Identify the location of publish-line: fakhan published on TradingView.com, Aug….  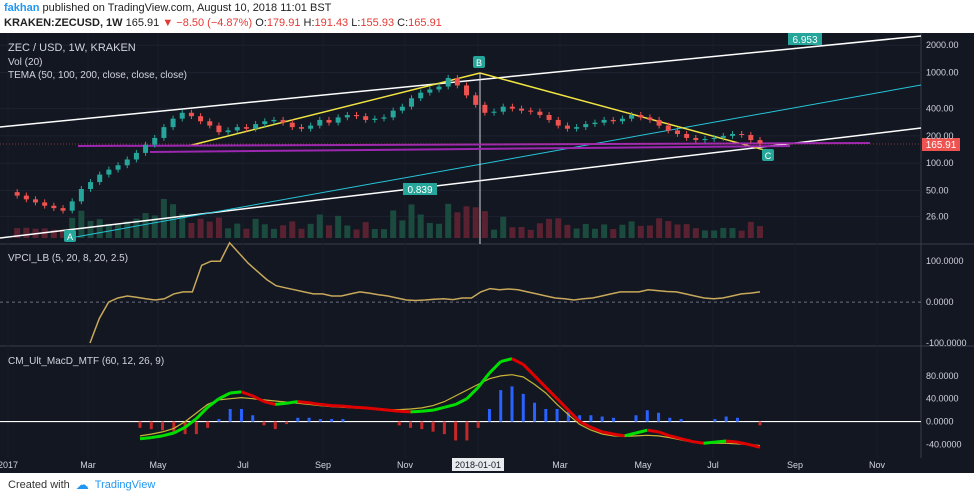
(167, 8).